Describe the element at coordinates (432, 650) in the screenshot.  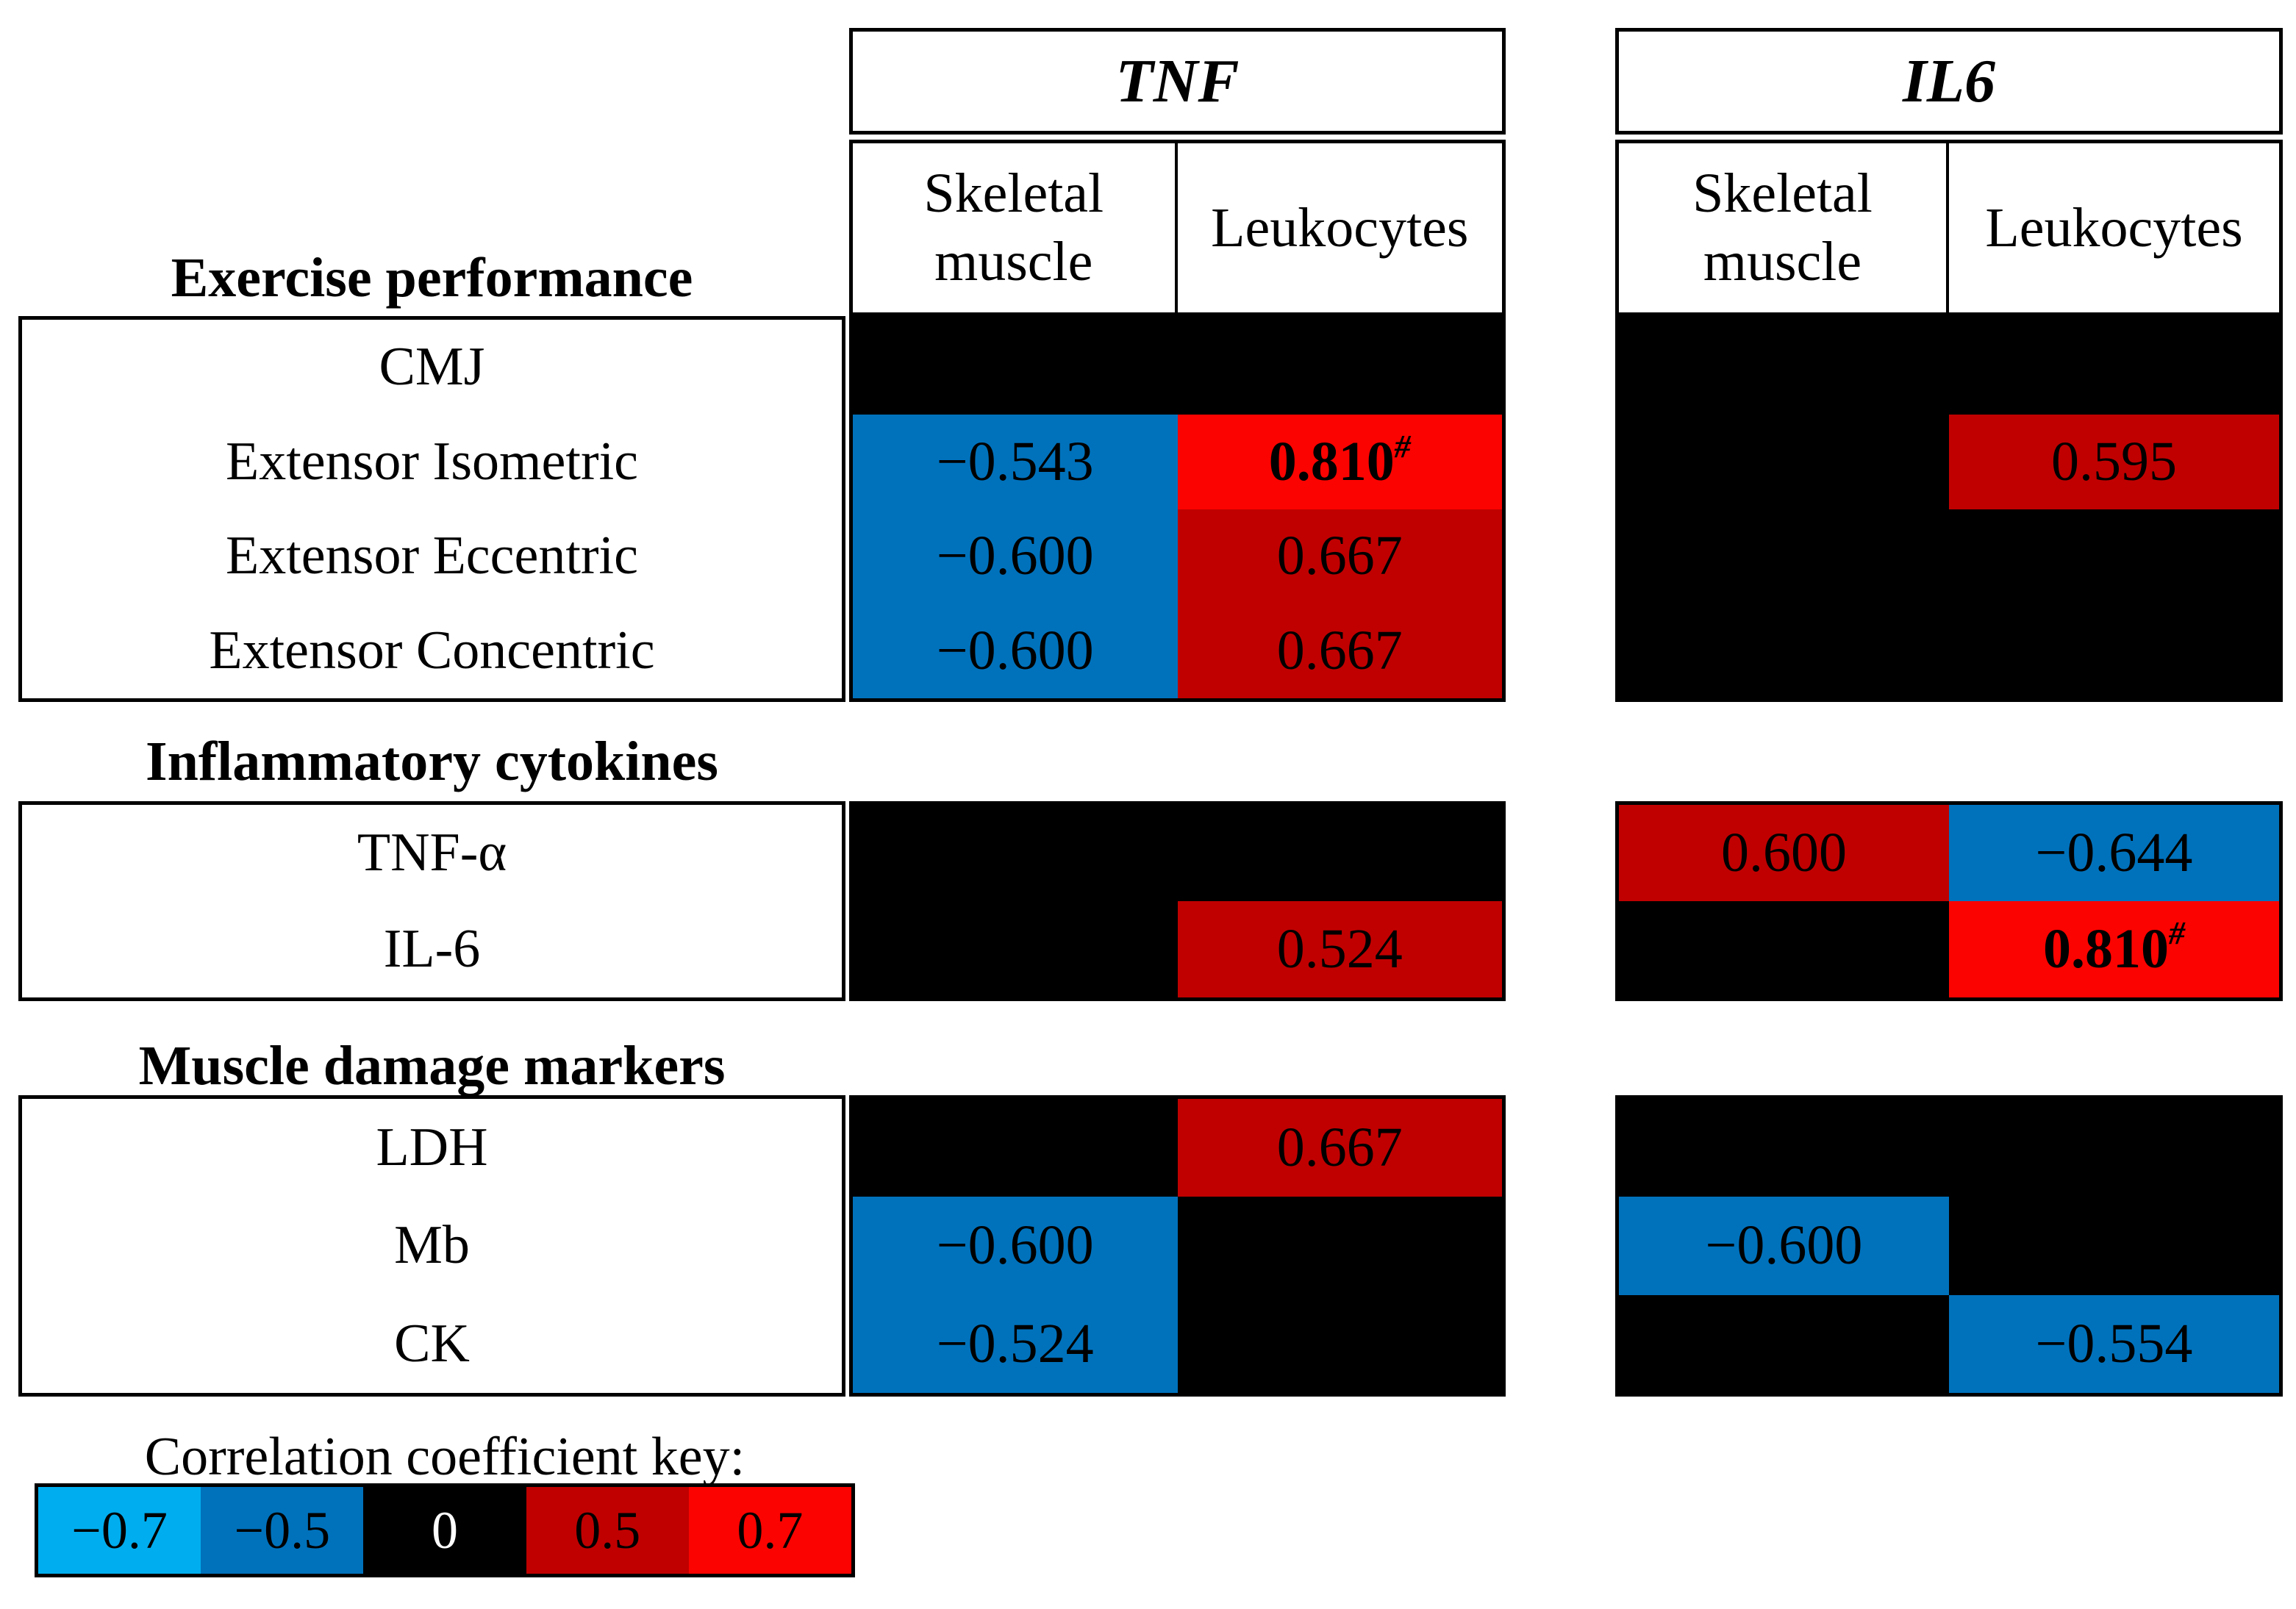
I see `row-label-extensor-concentric: Extensor Concentric` at that location.